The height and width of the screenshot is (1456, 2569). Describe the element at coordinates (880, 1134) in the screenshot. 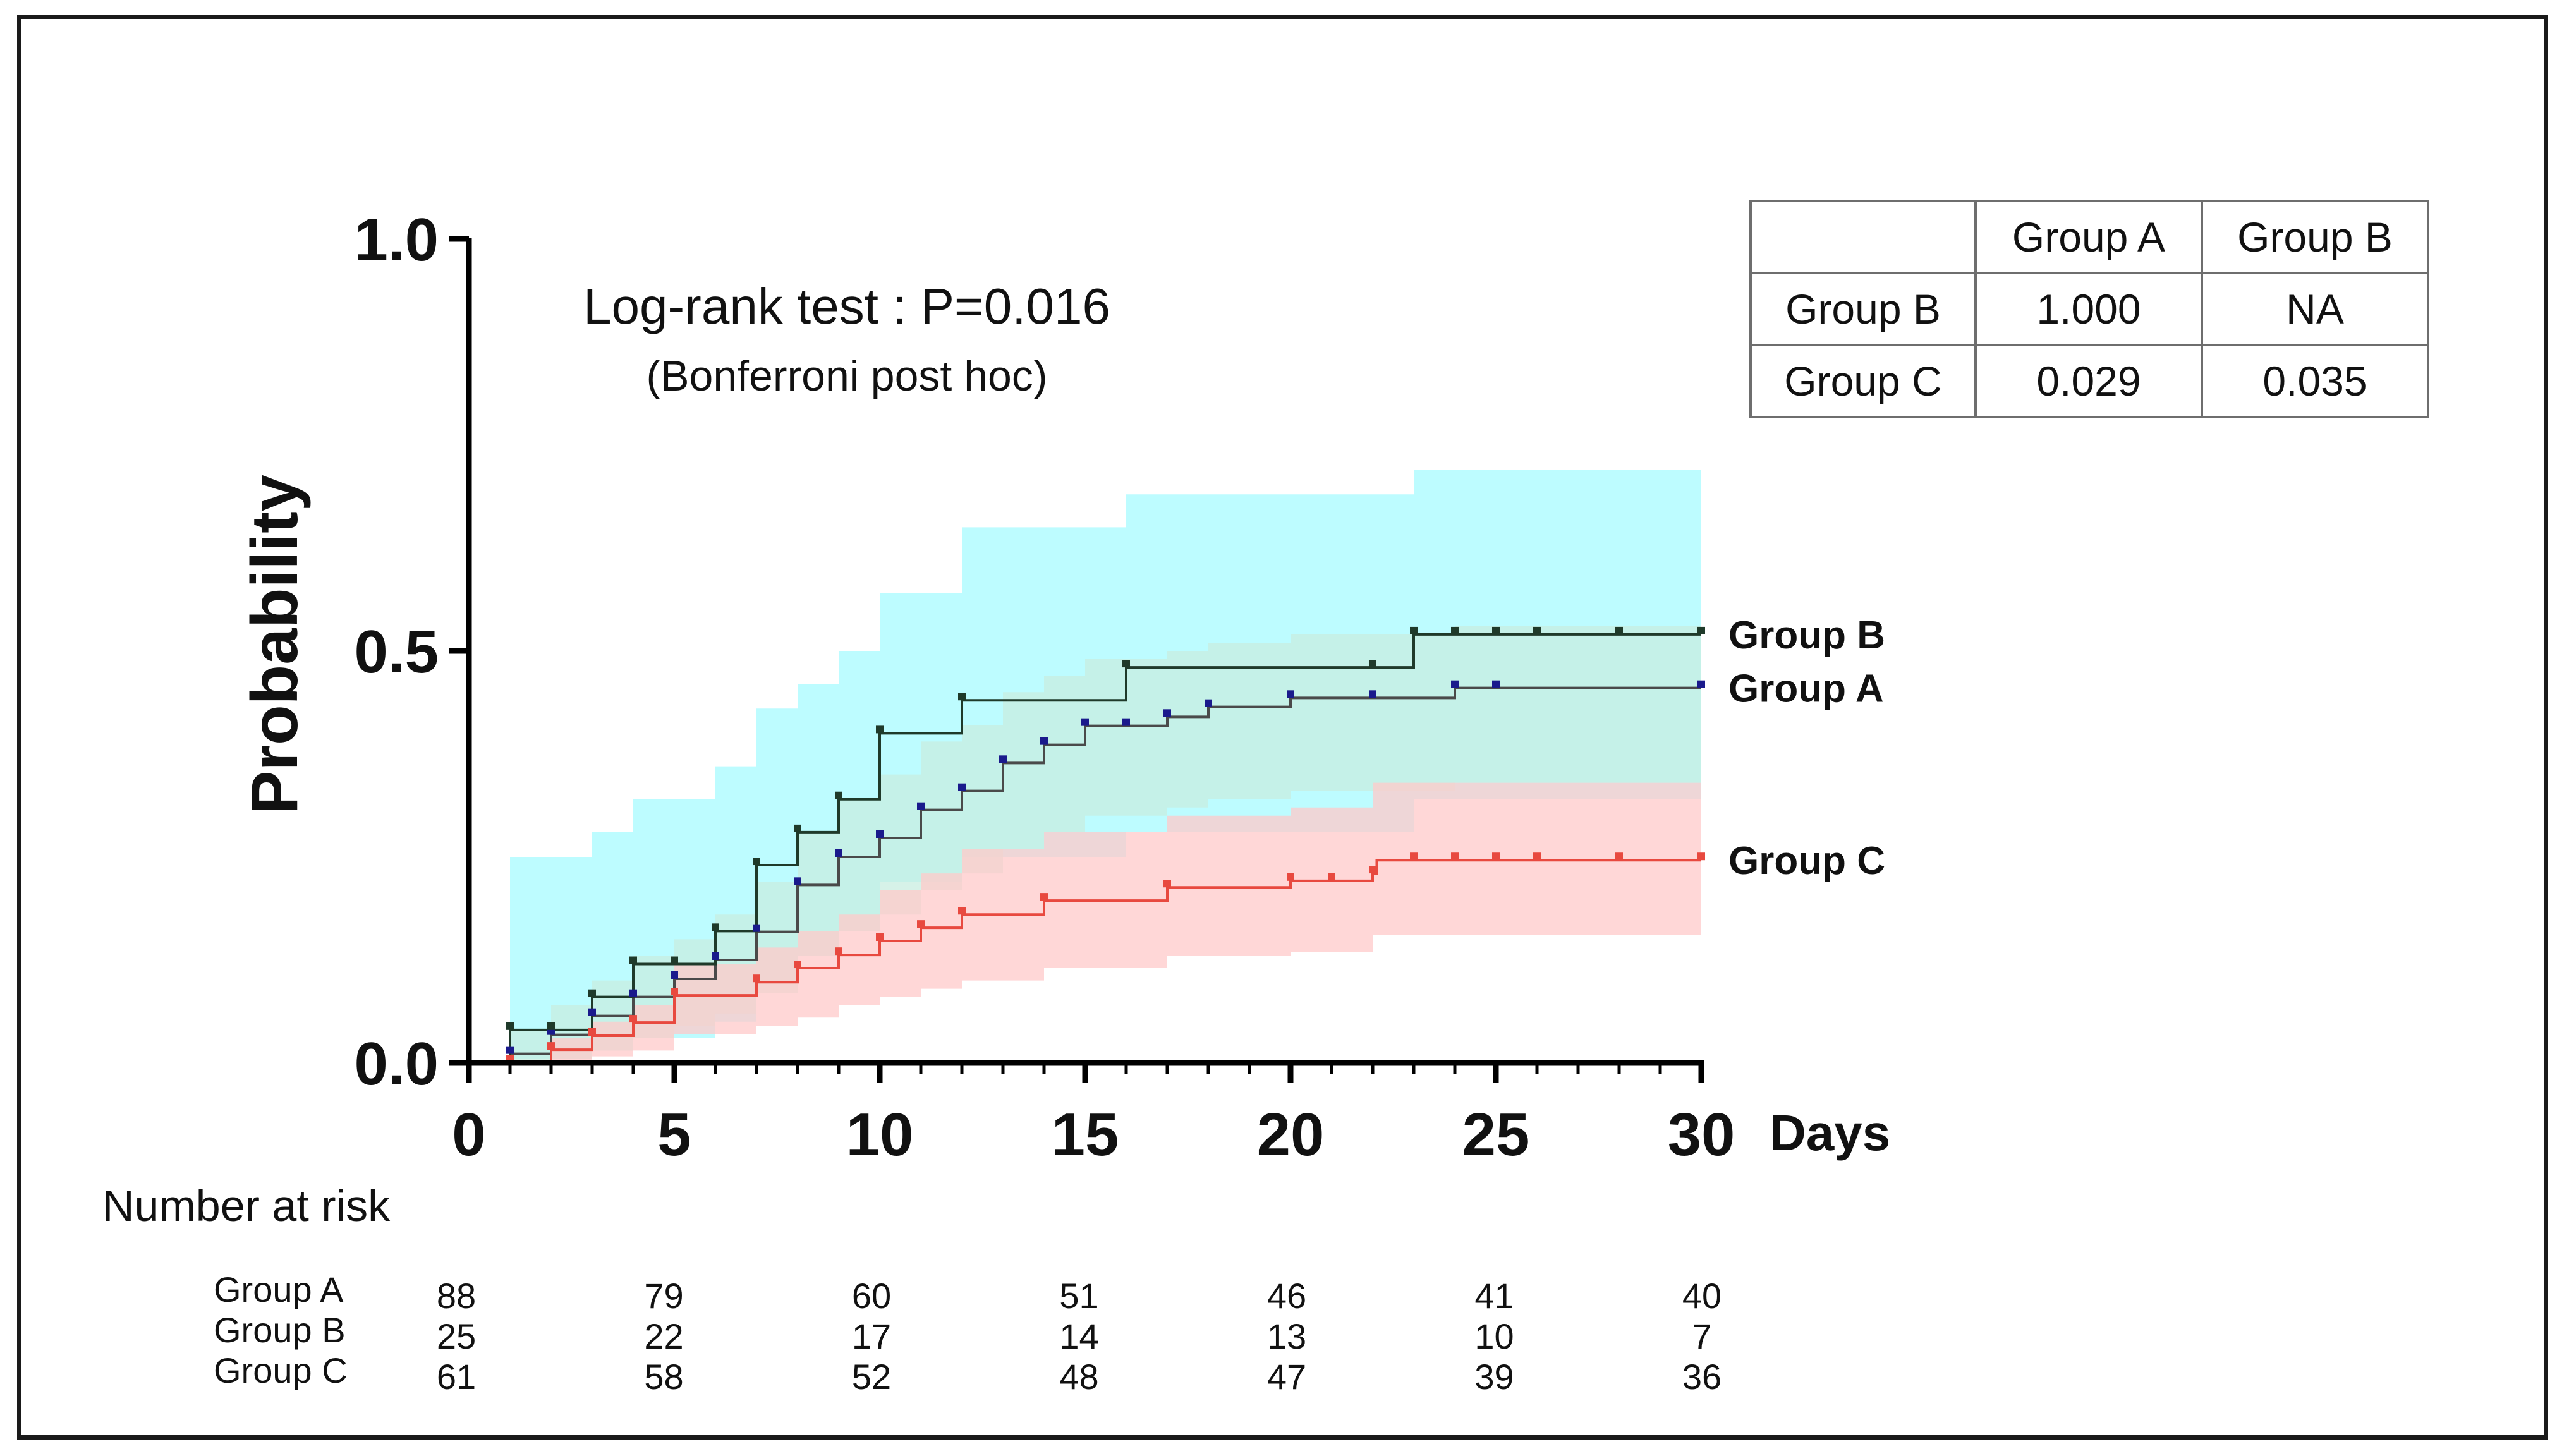

I see `x-tick-label: 10` at that location.